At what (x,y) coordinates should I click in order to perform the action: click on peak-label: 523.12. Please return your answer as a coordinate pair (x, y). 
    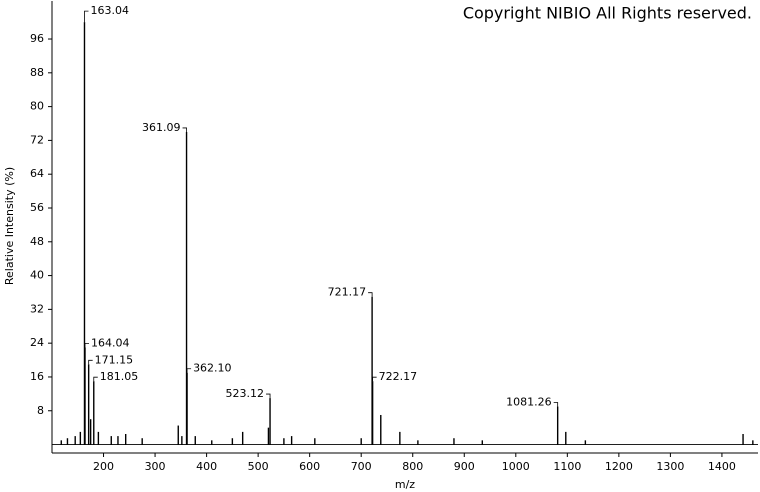
    Looking at the image, I should click on (245, 393).